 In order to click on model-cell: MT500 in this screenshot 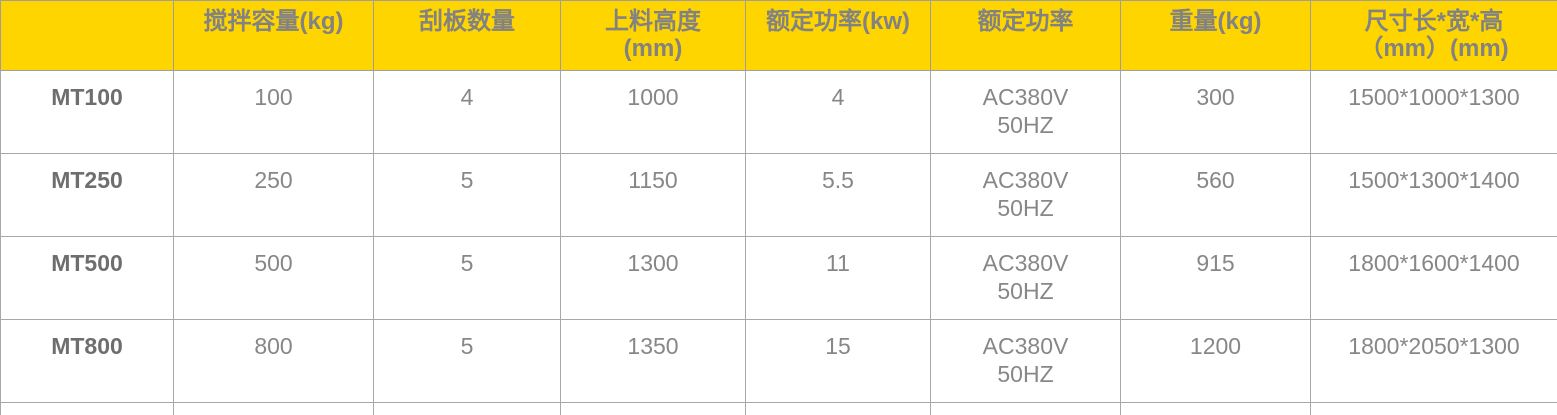, I will do `click(87, 278)`.